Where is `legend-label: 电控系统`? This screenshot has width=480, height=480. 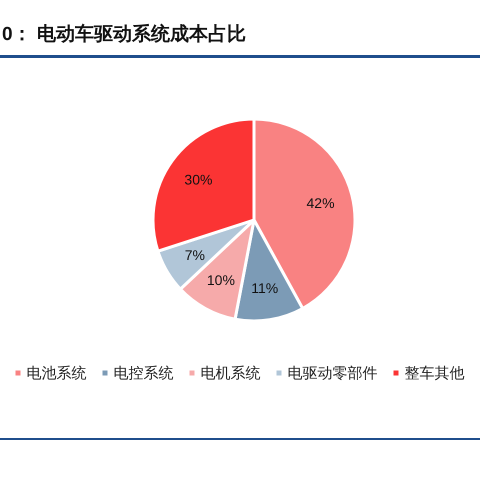 legend-label: 电控系统 is located at coordinates (144, 373).